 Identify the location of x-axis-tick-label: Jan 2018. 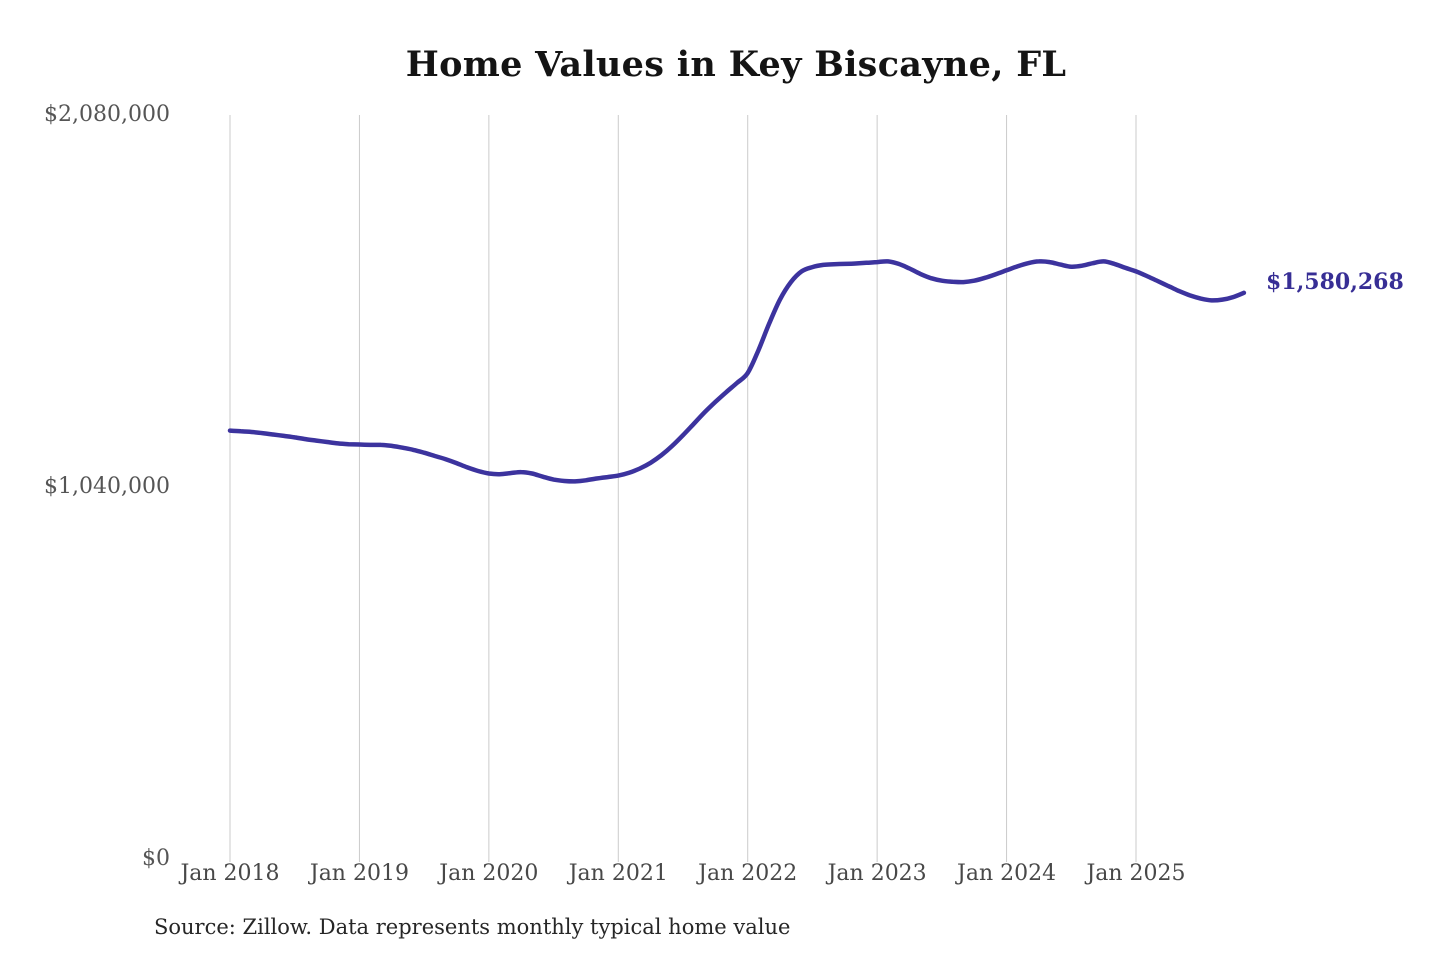
(228, 873).